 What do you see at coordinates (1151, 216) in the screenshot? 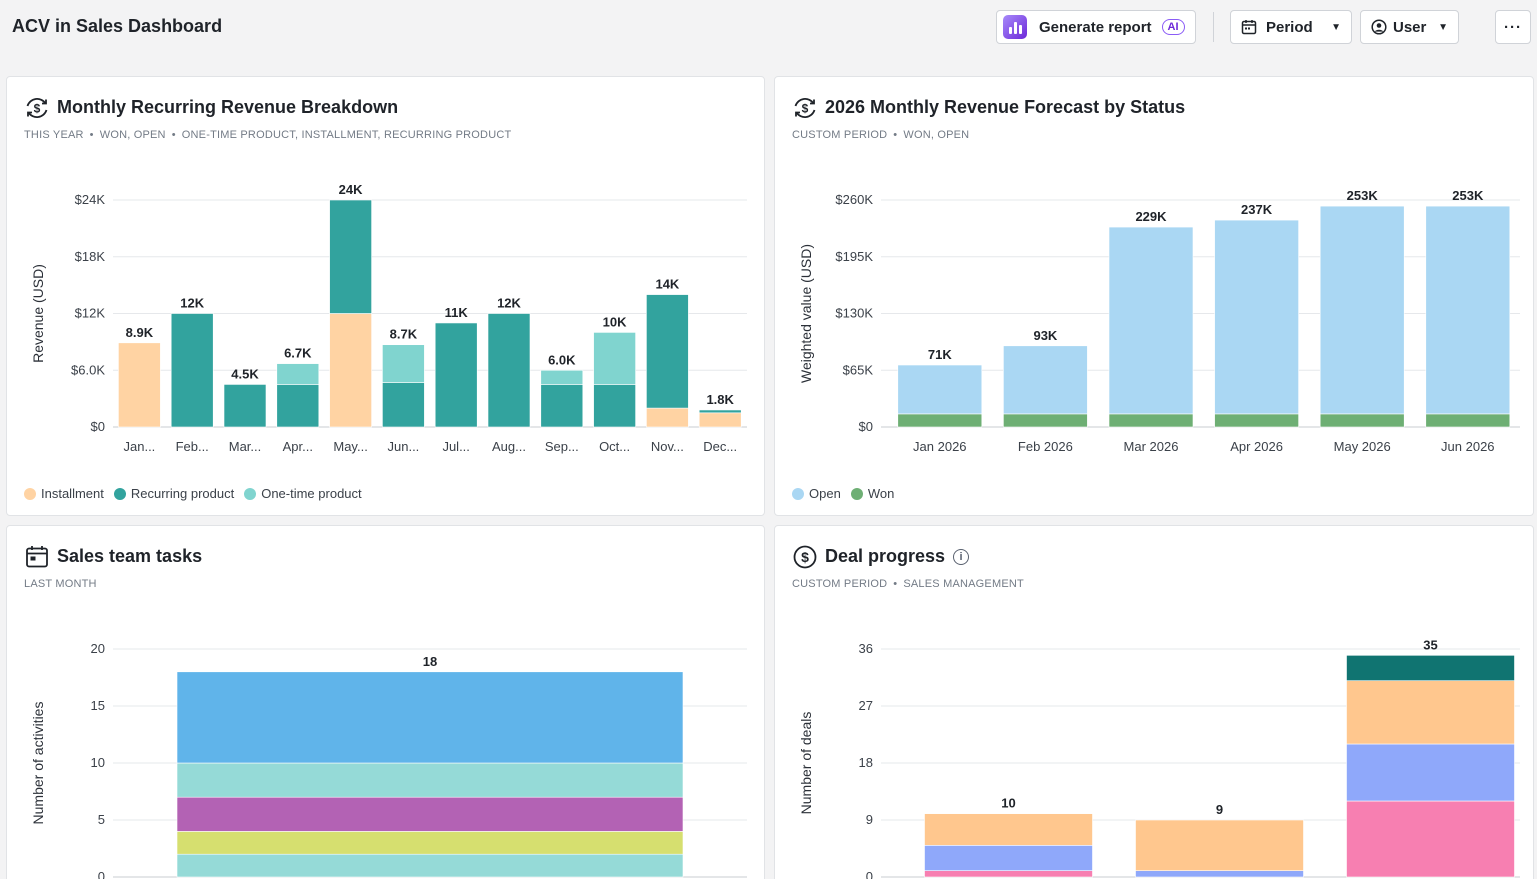
I see `bar-total-label: 229K` at bounding box center [1151, 216].